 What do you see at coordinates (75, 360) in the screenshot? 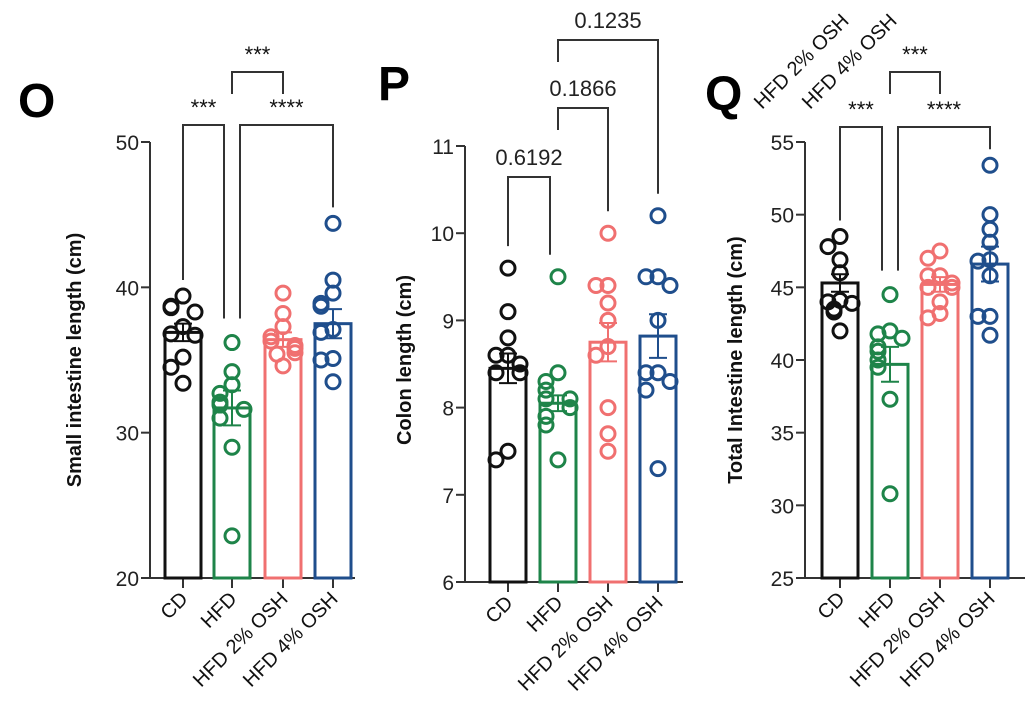
I see `y-axis-title: Small intestine length (cm)` at bounding box center [75, 360].